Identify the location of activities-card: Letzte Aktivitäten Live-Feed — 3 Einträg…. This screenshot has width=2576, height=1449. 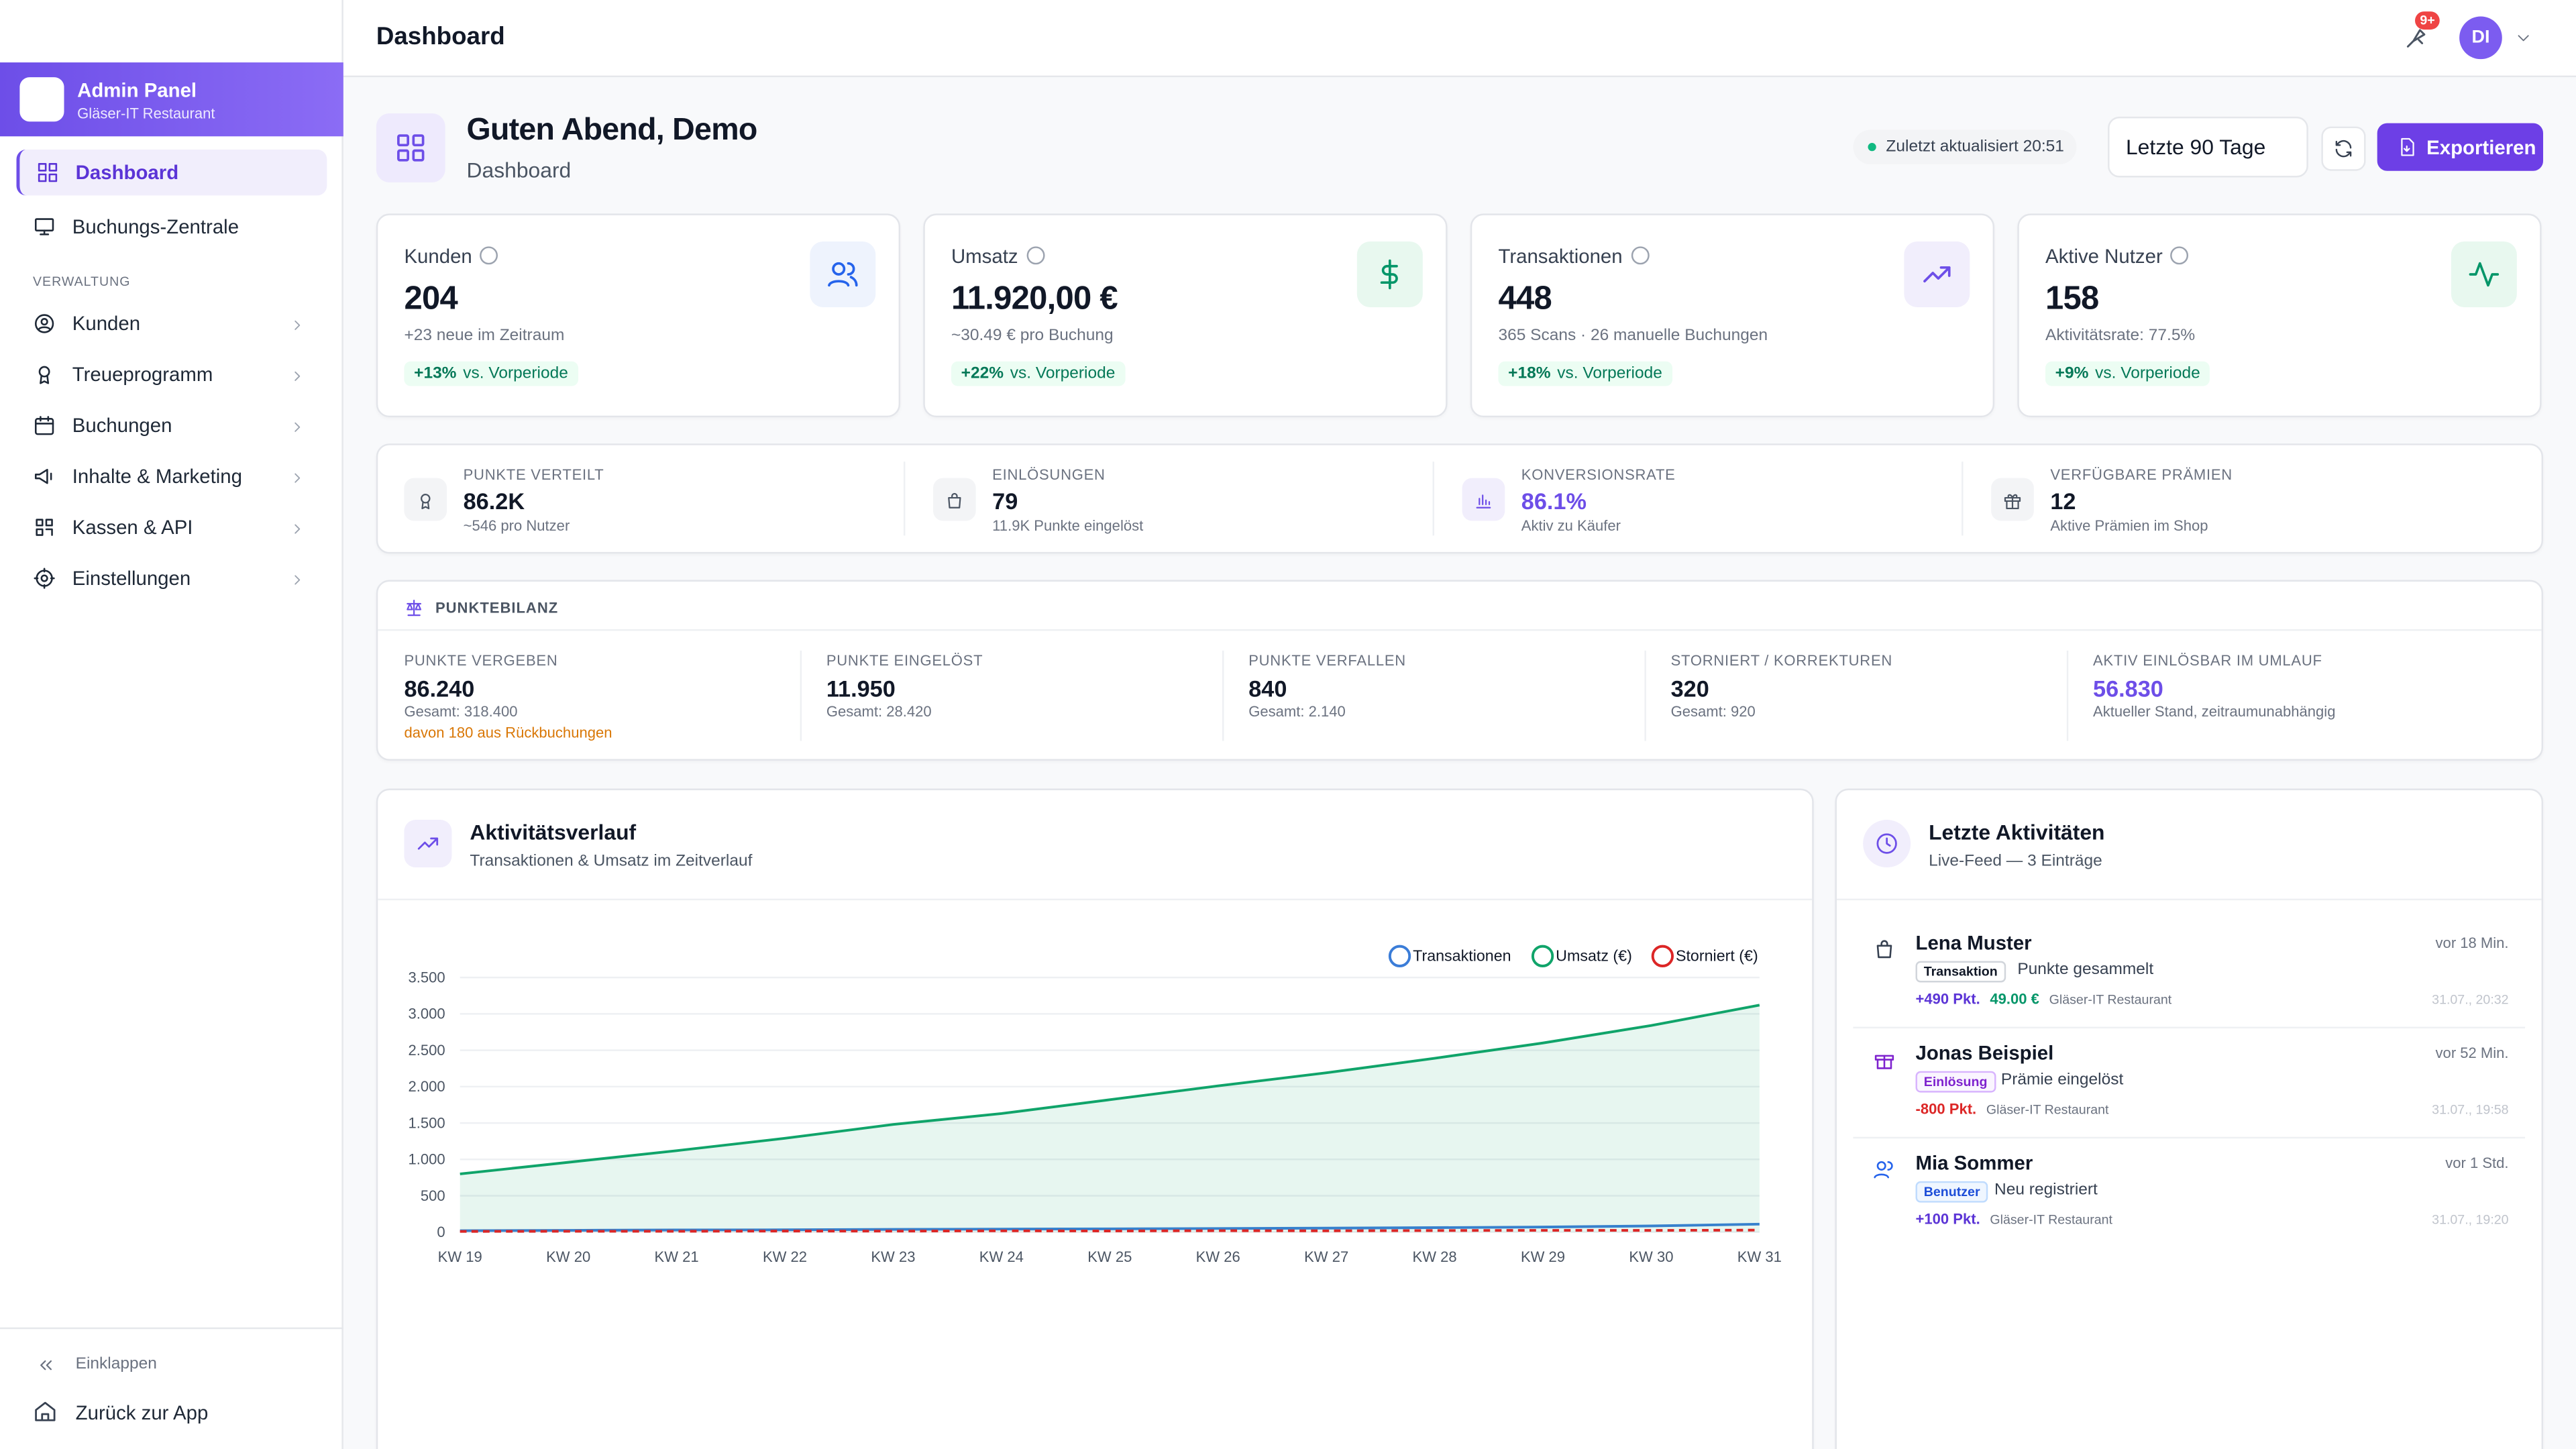
(2189, 1118).